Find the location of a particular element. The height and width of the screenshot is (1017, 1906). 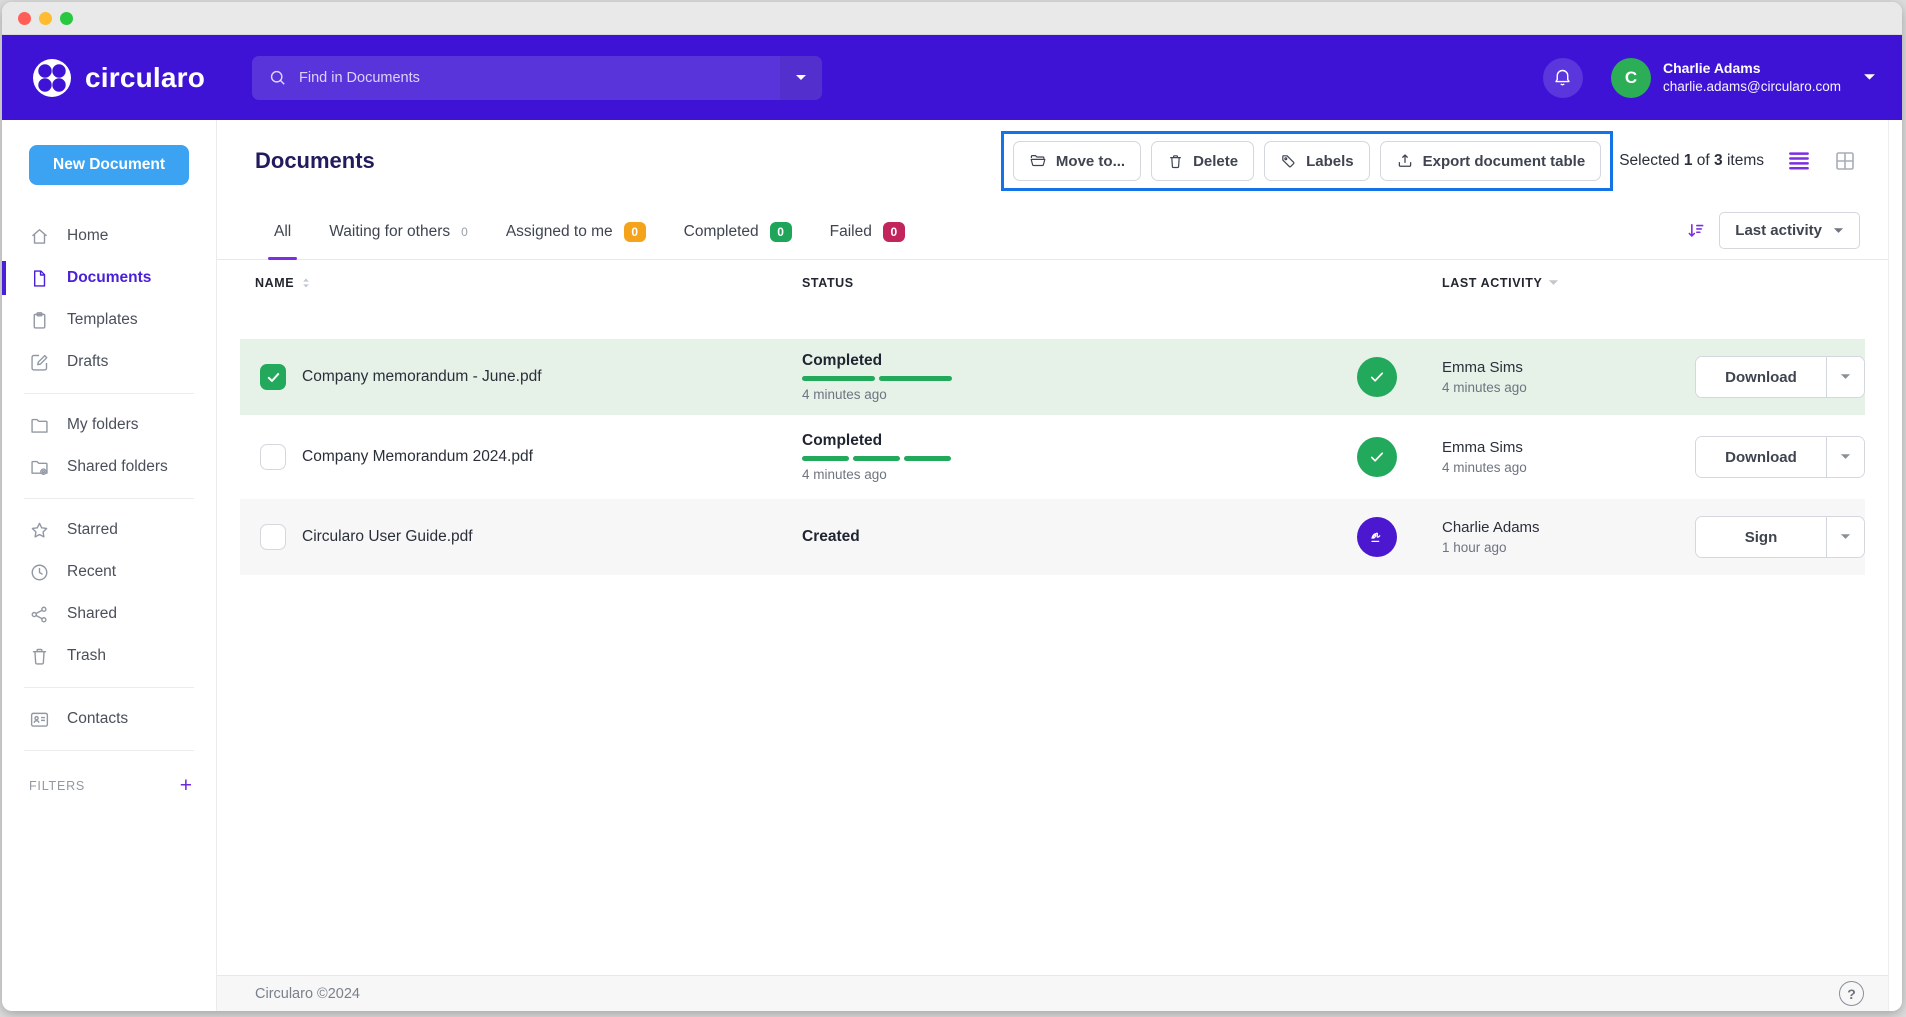

sidebar-item-shared-folders: Shared folders is located at coordinates (109, 467).